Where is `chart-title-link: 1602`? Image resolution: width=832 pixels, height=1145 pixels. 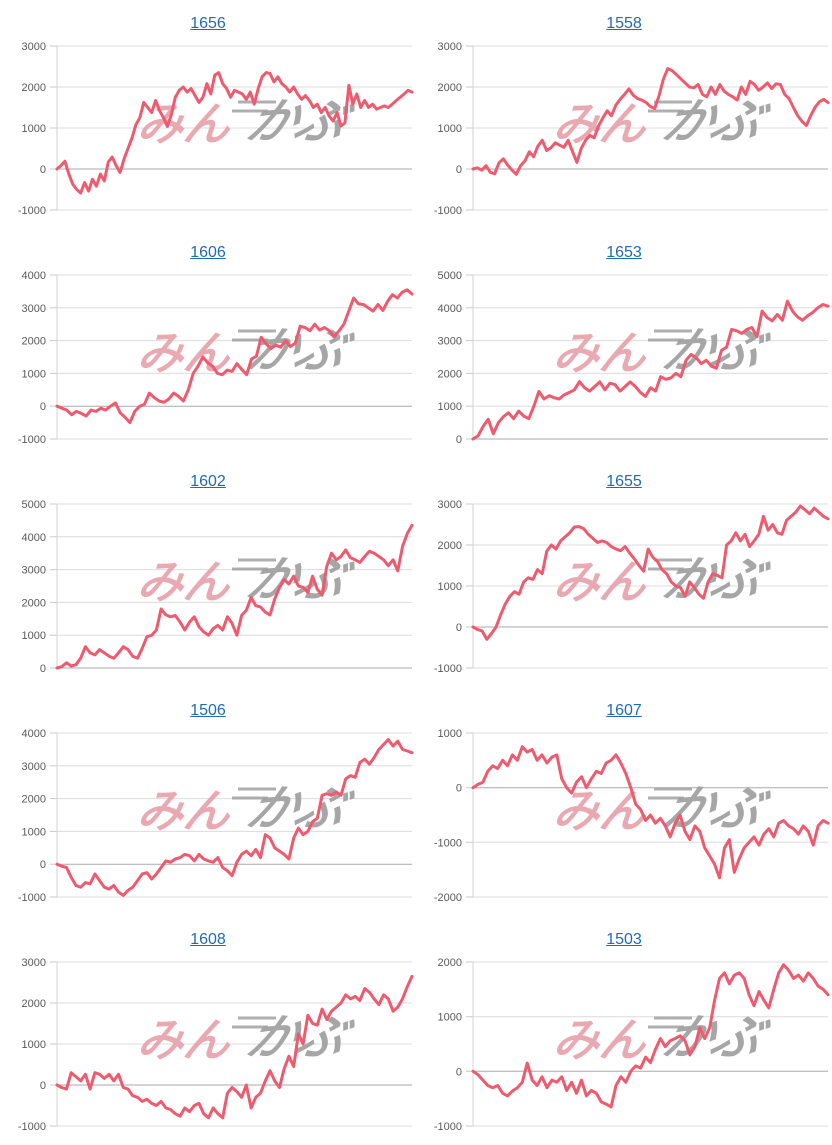 chart-title-link: 1602 is located at coordinates (208, 481).